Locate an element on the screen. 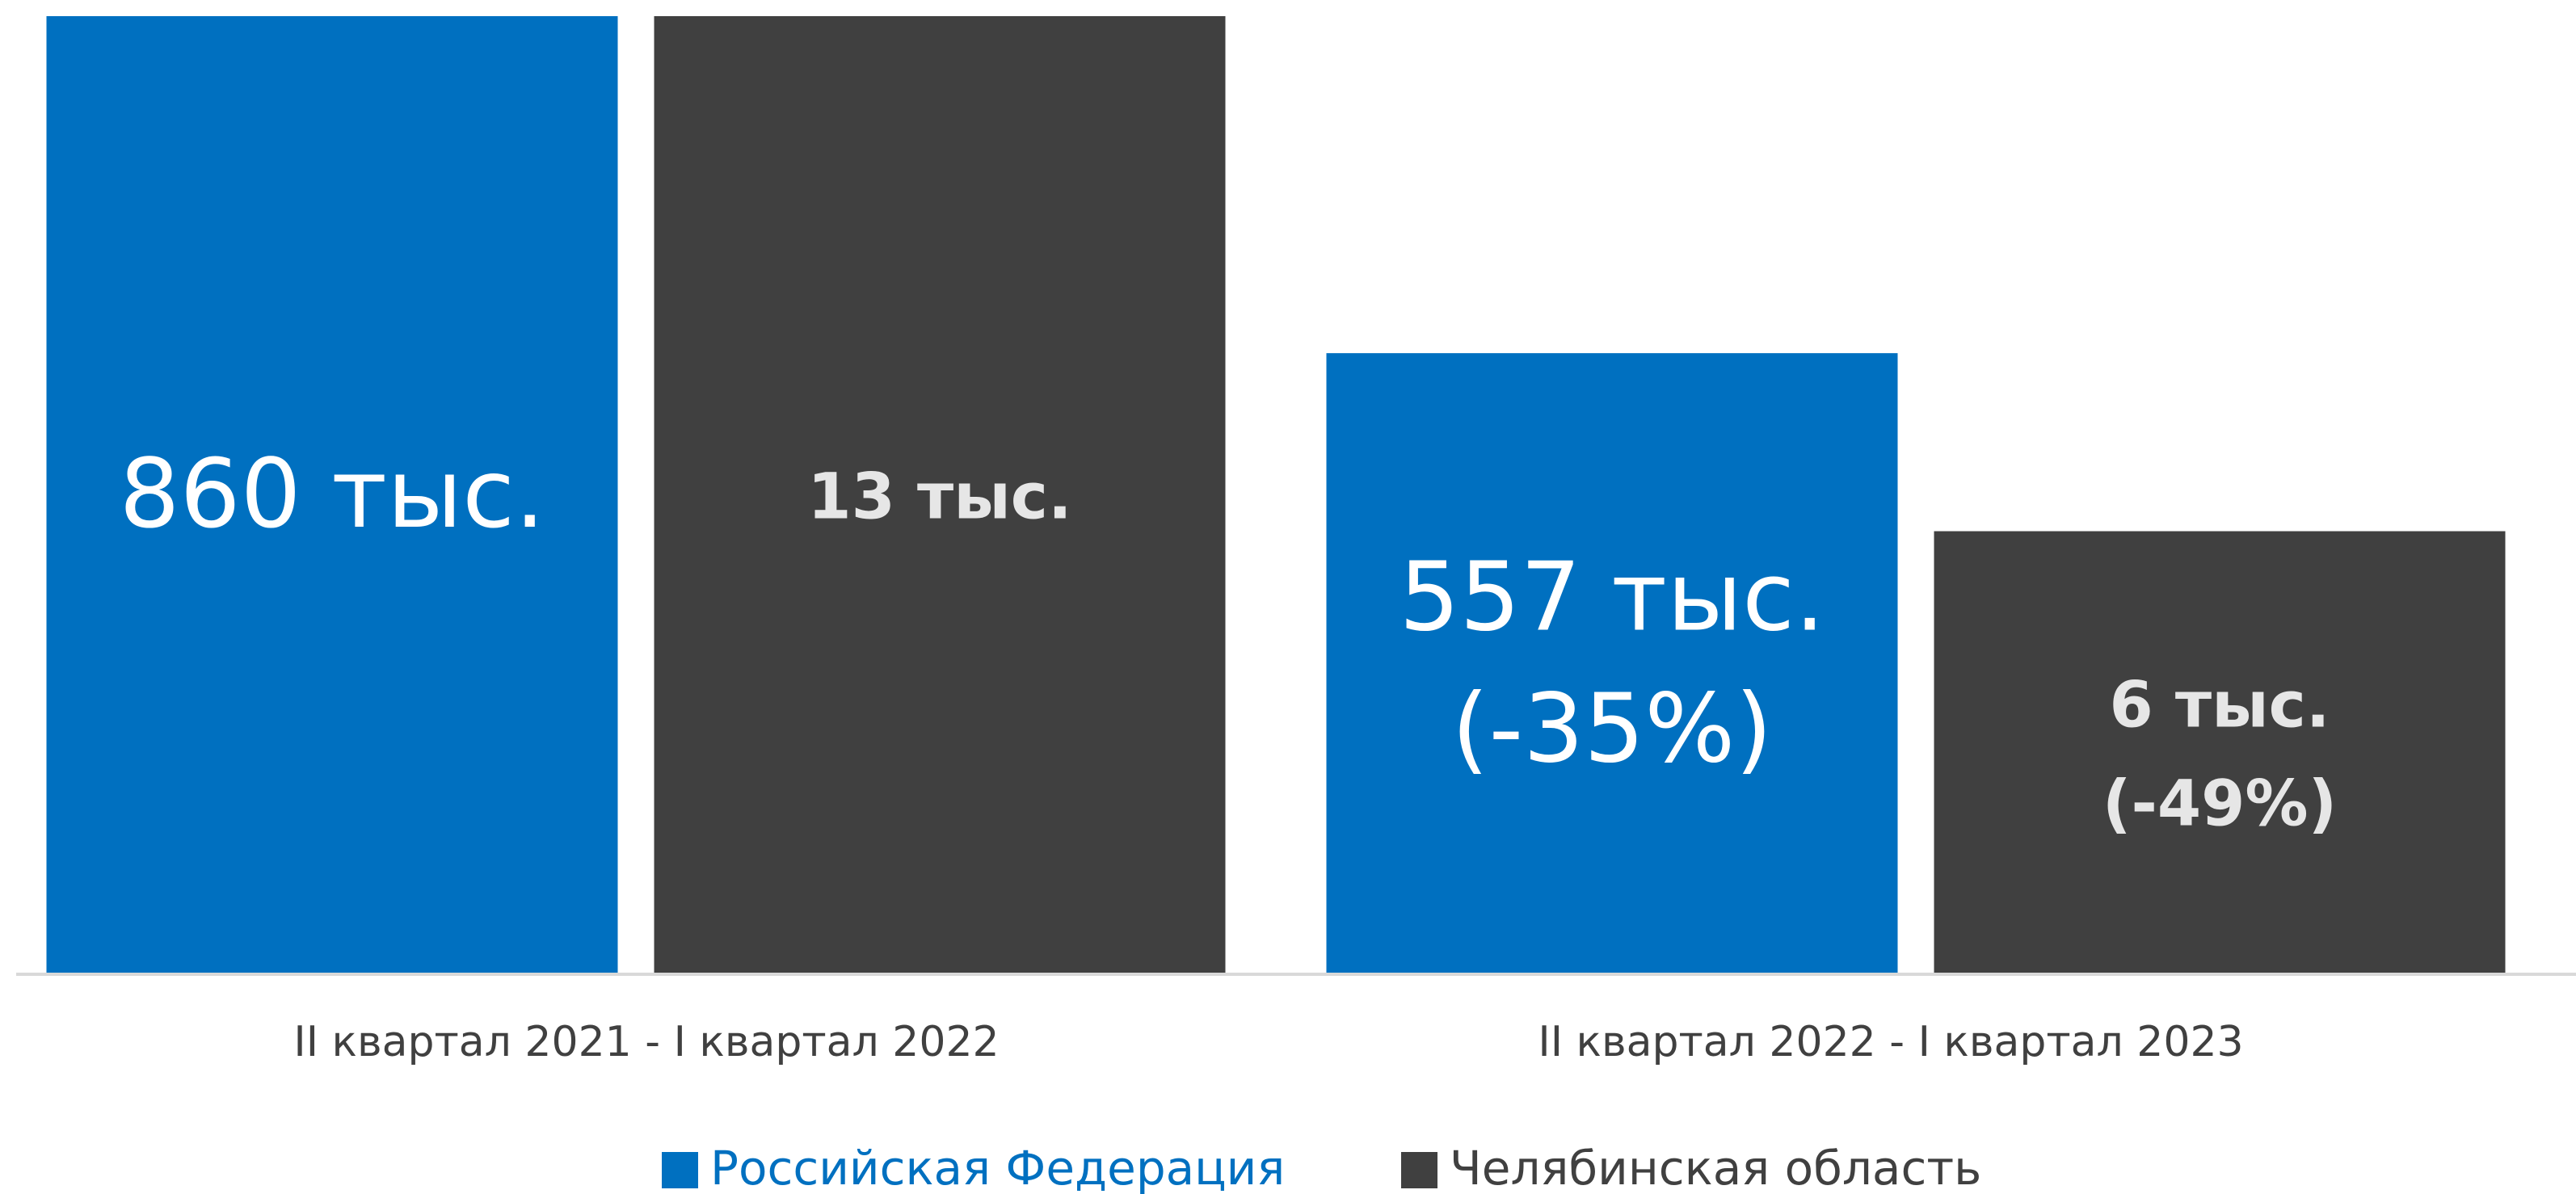 This screenshot has height=1194, width=2576. data-label: 13 тыс. is located at coordinates (939, 496).